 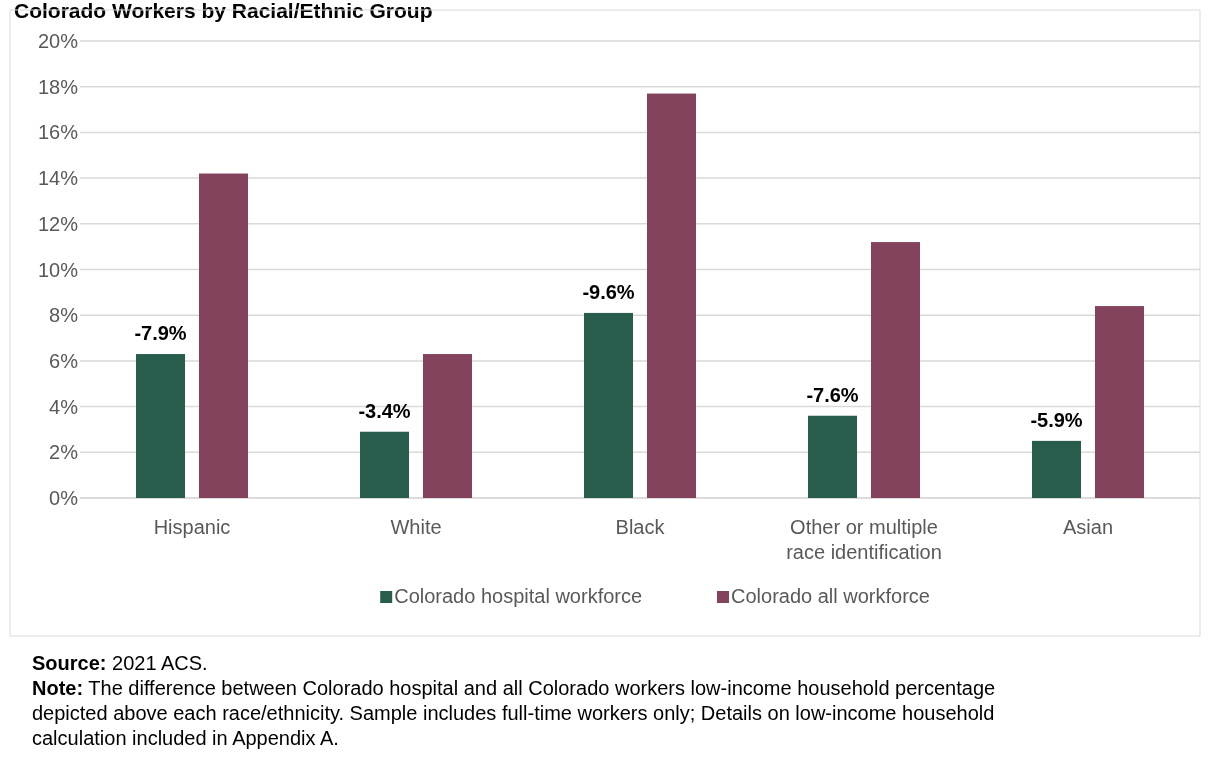 I want to click on annotation: -5.9%, so click(x=1056, y=419).